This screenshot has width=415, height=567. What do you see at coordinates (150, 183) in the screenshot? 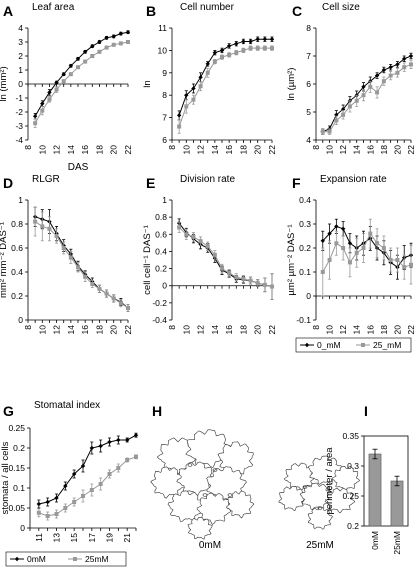
I see `panel-letter: E` at bounding box center [150, 183].